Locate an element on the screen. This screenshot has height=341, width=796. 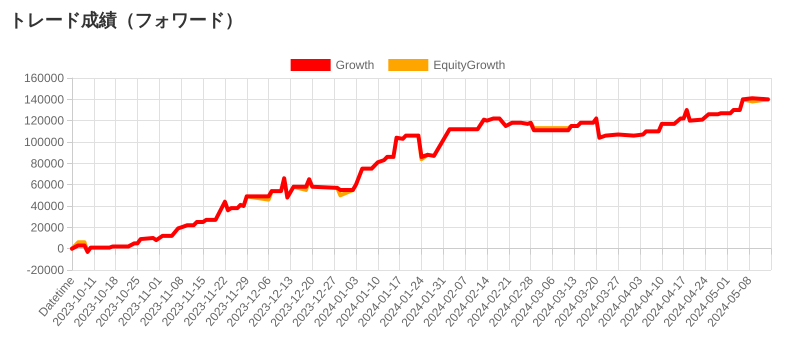
y-tick-label: 60000 is located at coordinates (47, 185).